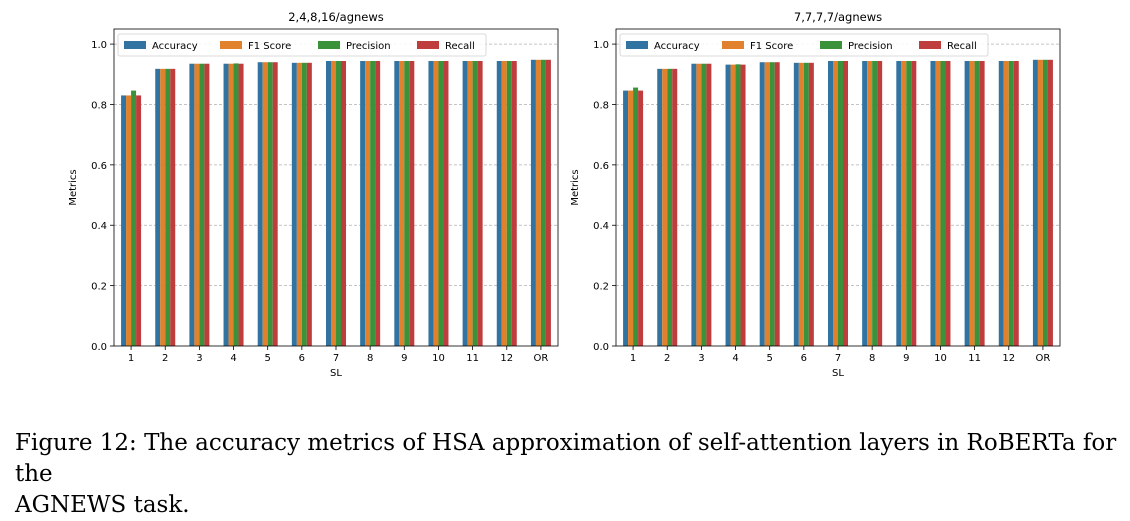  Describe the element at coordinates (329, 45) in the screenshot. I see `legend-swatch-precision` at that location.